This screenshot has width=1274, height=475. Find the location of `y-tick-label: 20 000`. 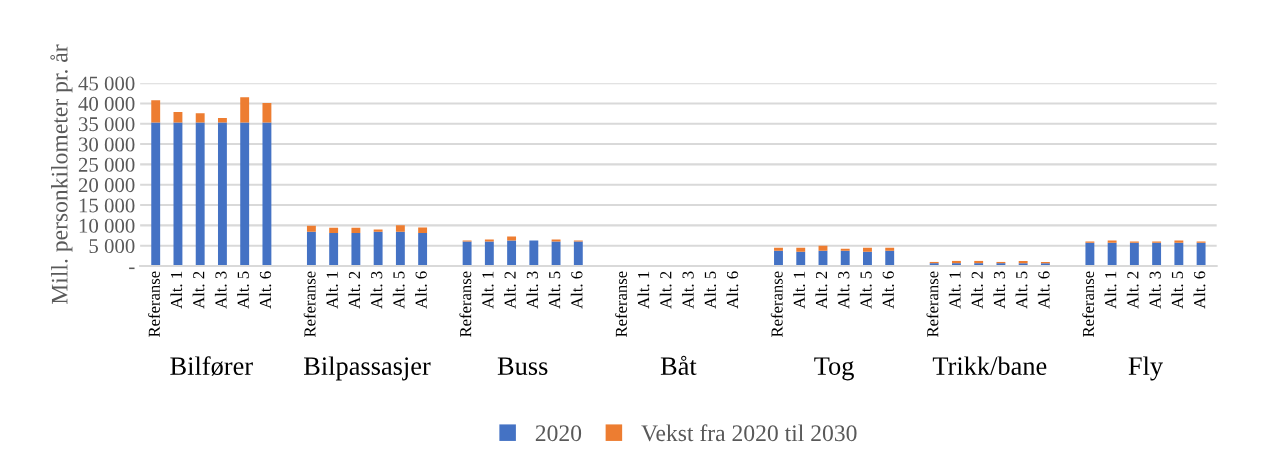

y-tick-label: 20 000 is located at coordinates (106, 185).